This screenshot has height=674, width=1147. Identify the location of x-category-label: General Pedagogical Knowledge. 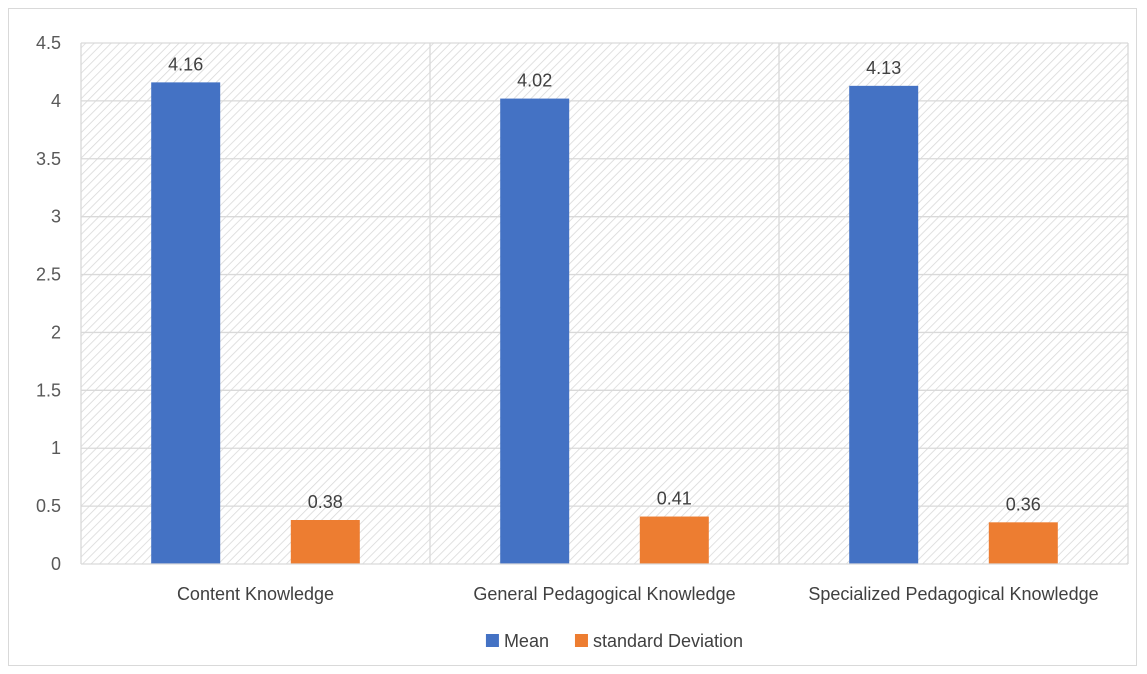
(604, 594).